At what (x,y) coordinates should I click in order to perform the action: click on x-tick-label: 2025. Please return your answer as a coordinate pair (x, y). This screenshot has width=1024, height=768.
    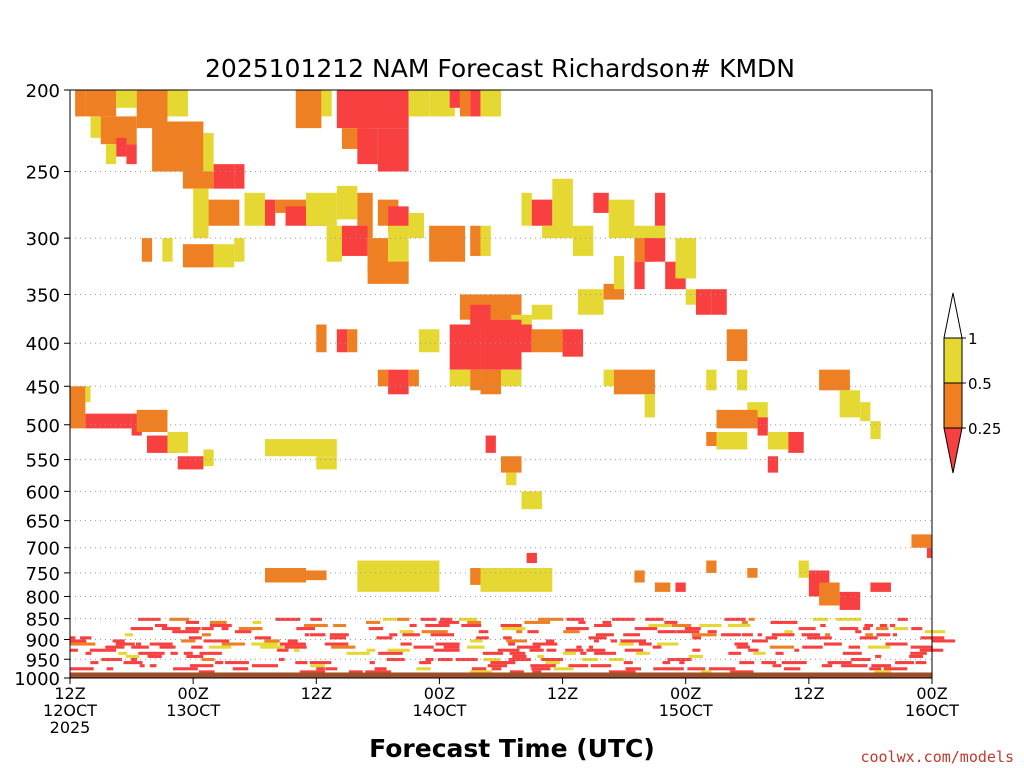
    Looking at the image, I should click on (70, 727).